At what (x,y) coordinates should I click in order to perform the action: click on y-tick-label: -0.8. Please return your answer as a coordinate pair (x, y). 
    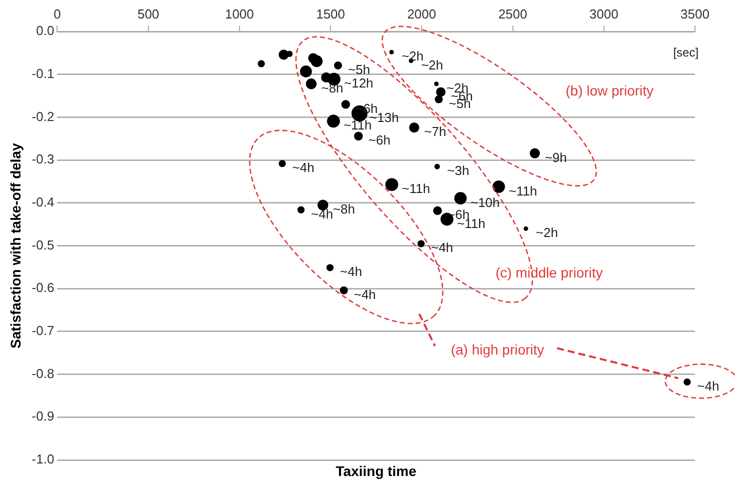
    Looking at the image, I should click on (43, 373).